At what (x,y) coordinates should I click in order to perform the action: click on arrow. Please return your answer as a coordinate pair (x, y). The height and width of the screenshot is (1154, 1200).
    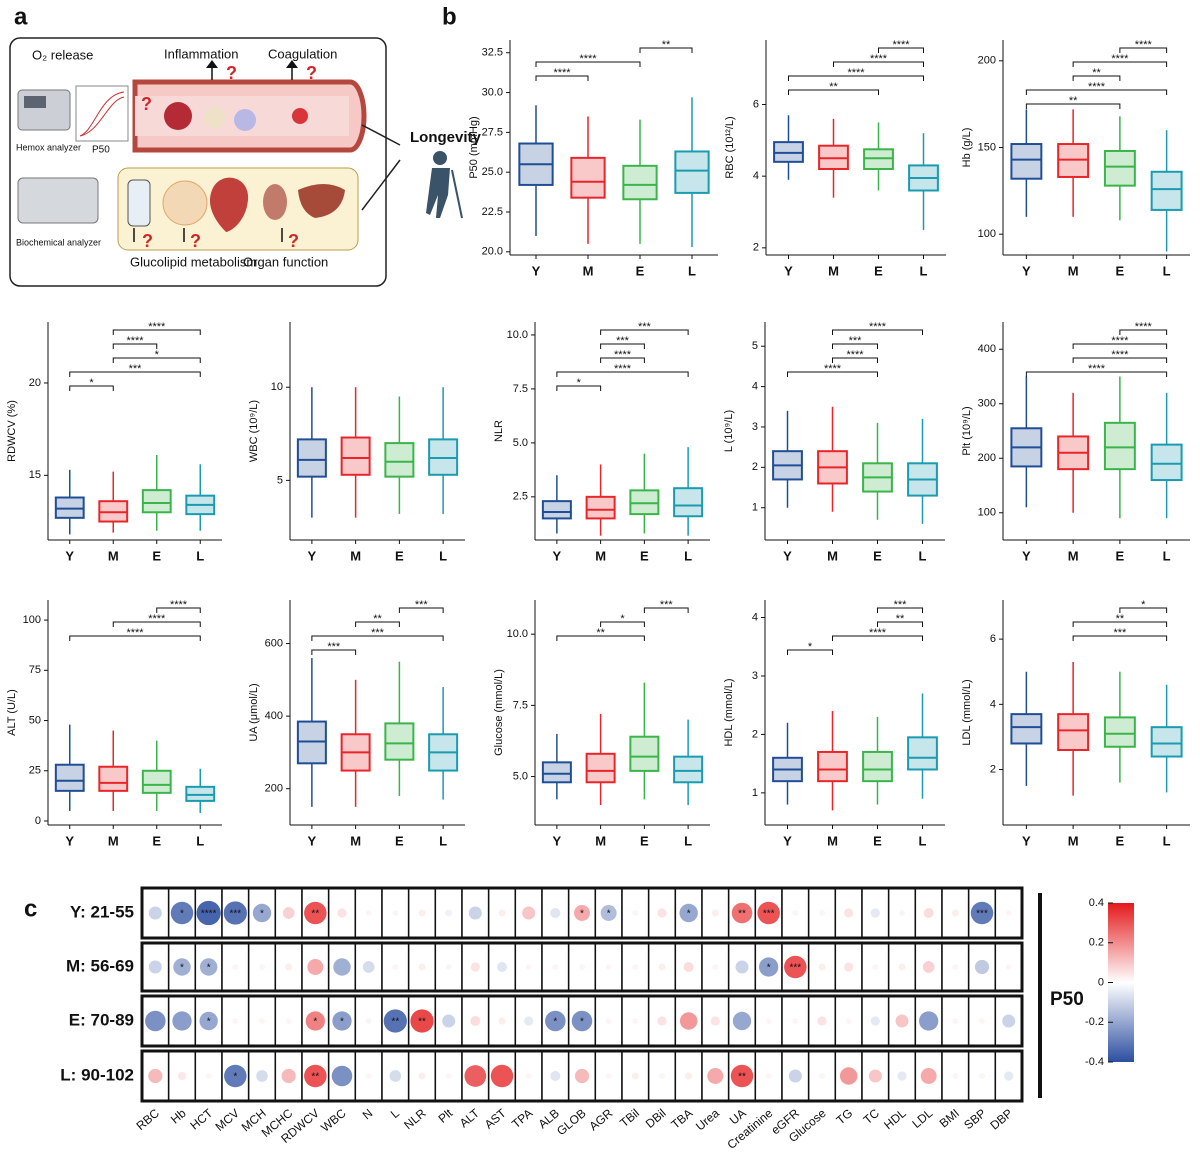
    Looking at the image, I should click on (381, 167).